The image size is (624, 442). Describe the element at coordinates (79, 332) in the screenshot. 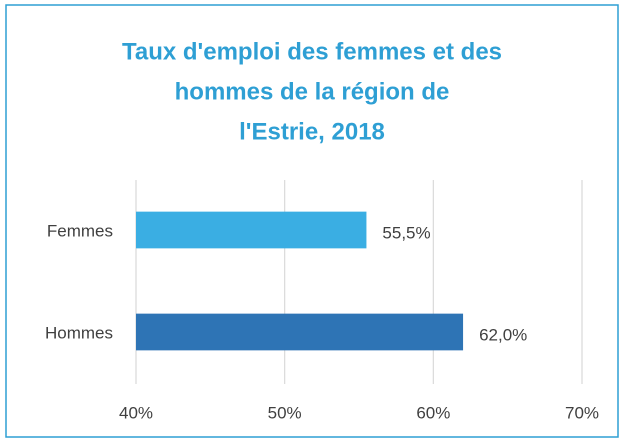

I see `y-tick-label: Hommes` at that location.